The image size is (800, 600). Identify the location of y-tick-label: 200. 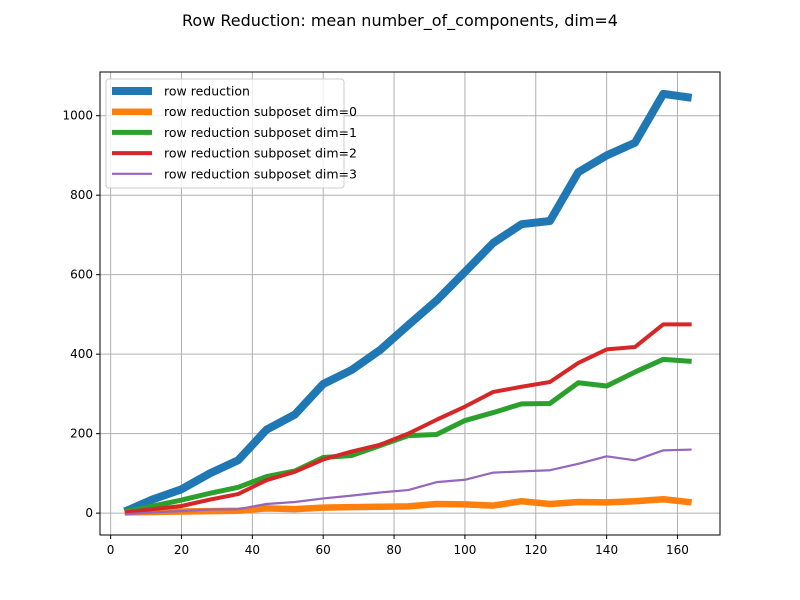
(81, 434).